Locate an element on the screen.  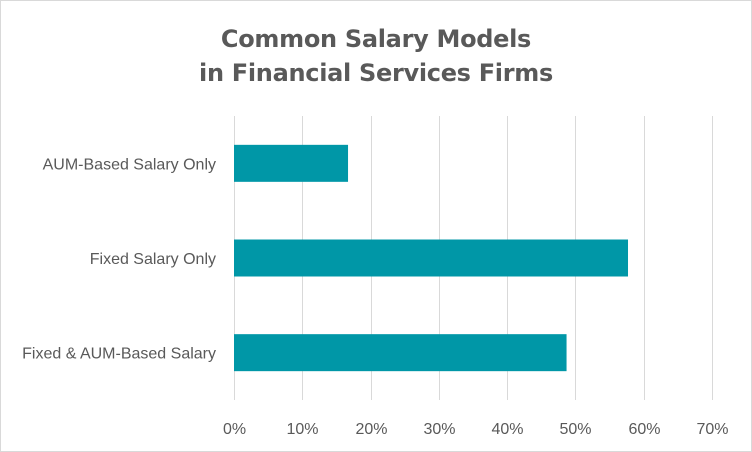
x-tick-label-7: 70% is located at coordinates (712, 429).